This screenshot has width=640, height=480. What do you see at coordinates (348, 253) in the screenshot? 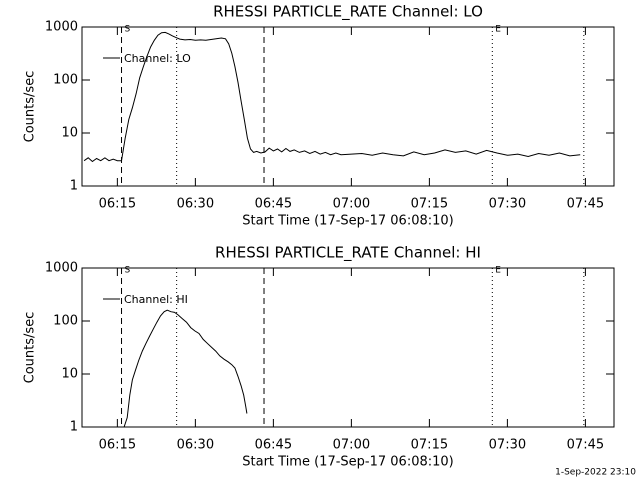
I see `chart-title: RHESSI PARTICLE_RATE Channel: HI` at bounding box center [348, 253].